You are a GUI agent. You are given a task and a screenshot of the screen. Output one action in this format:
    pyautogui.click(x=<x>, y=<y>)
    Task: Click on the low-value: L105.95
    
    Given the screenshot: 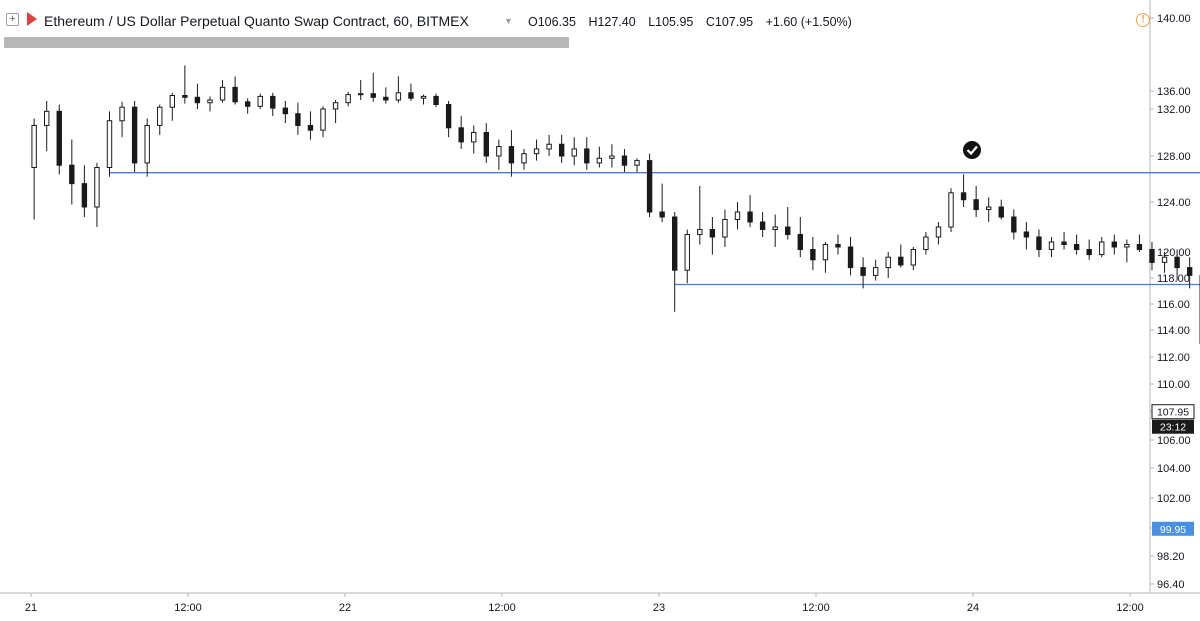 What is the action you would take?
    pyautogui.click(x=671, y=22)
    